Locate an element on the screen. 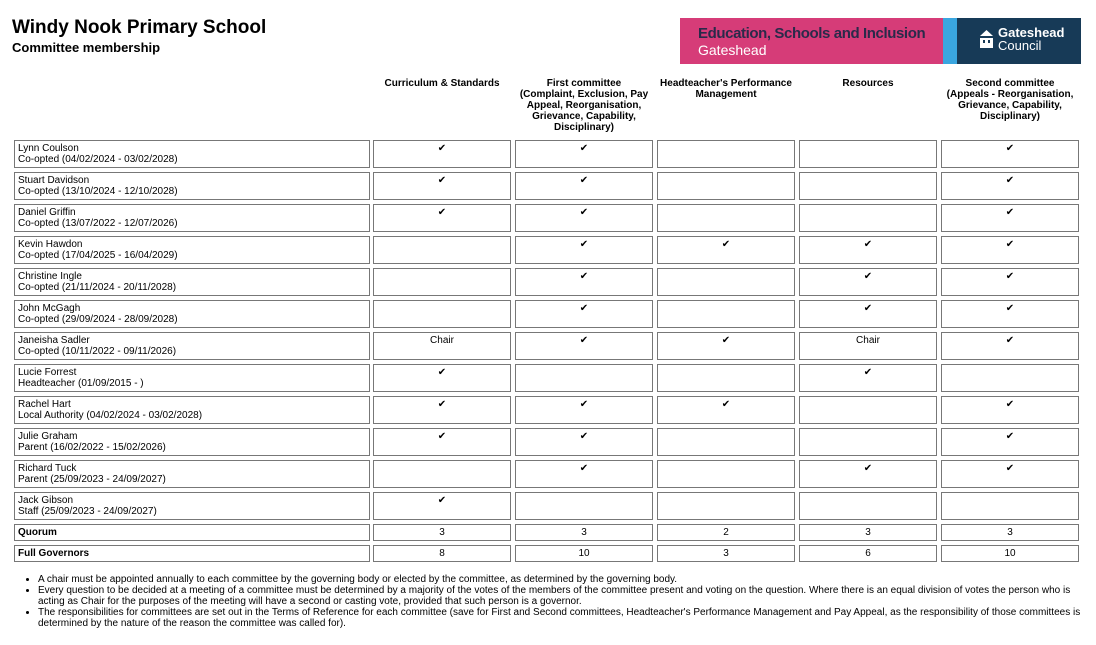  summary-value: 10 is located at coordinates (1010, 553).